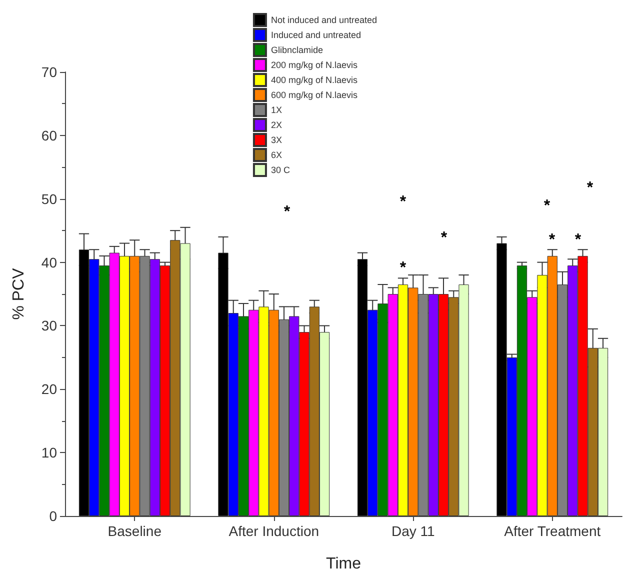  What do you see at coordinates (276, 140) in the screenshot?
I see `legend-label: 3X` at bounding box center [276, 140].